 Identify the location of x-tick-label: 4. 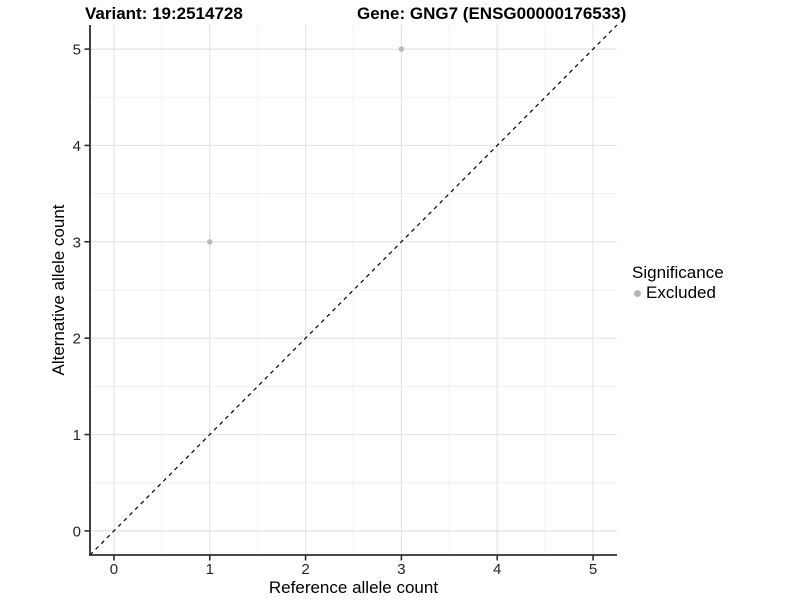
(497, 569).